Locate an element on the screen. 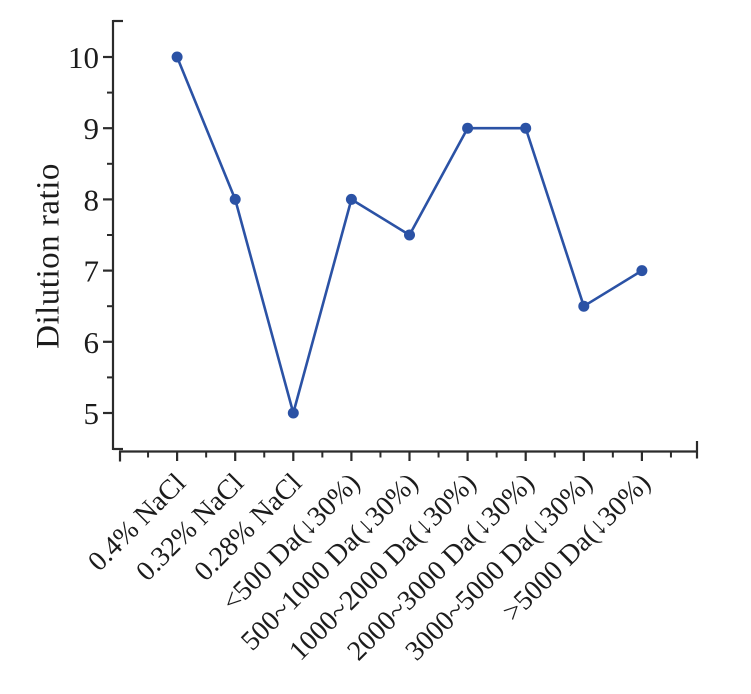  y-tick-label: 6 is located at coordinates (92, 342).